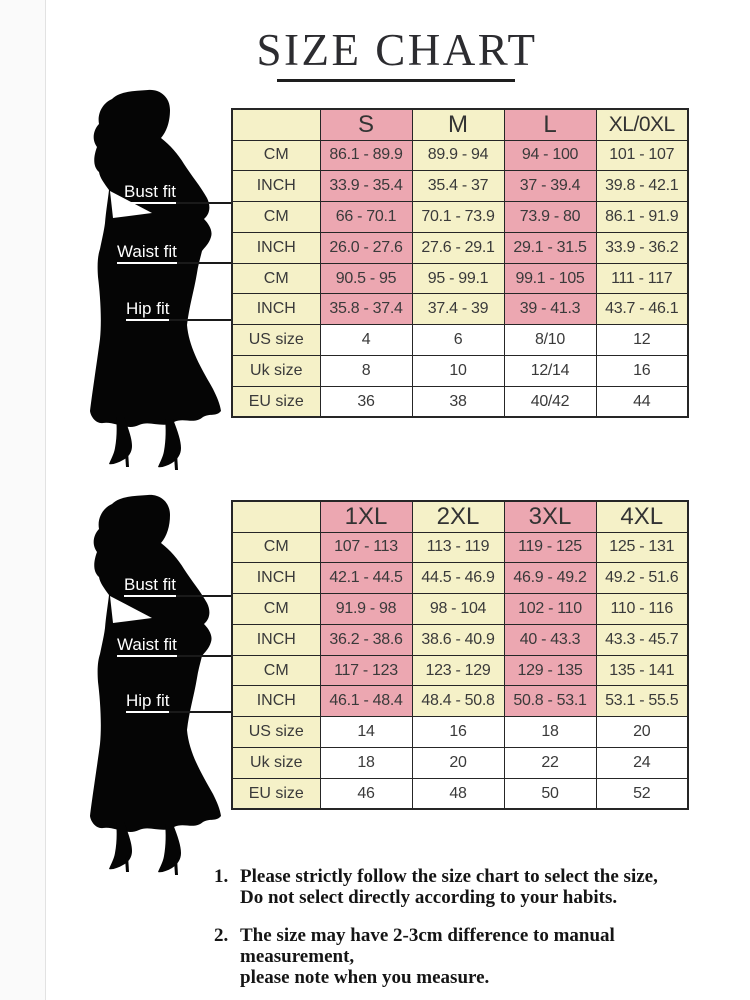  I want to click on table-cell: 10, so click(458, 371).